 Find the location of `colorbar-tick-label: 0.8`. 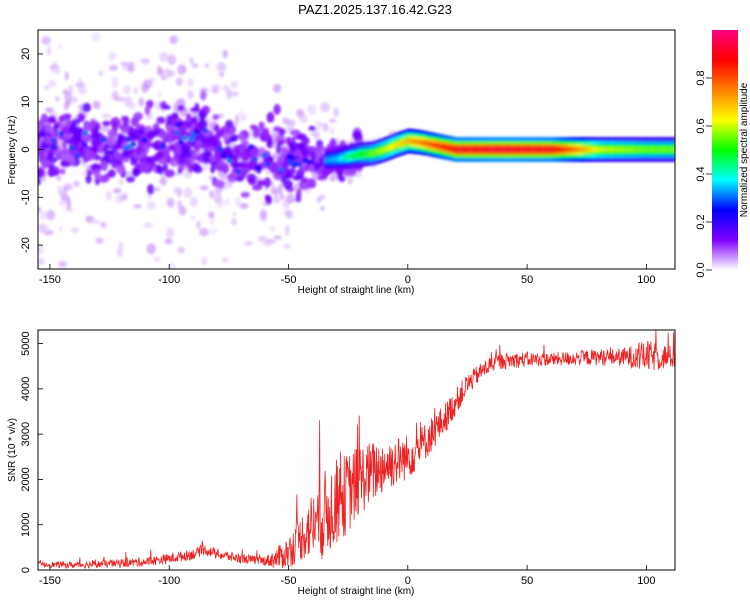

colorbar-tick-label: 0.8 is located at coordinates (701, 77).